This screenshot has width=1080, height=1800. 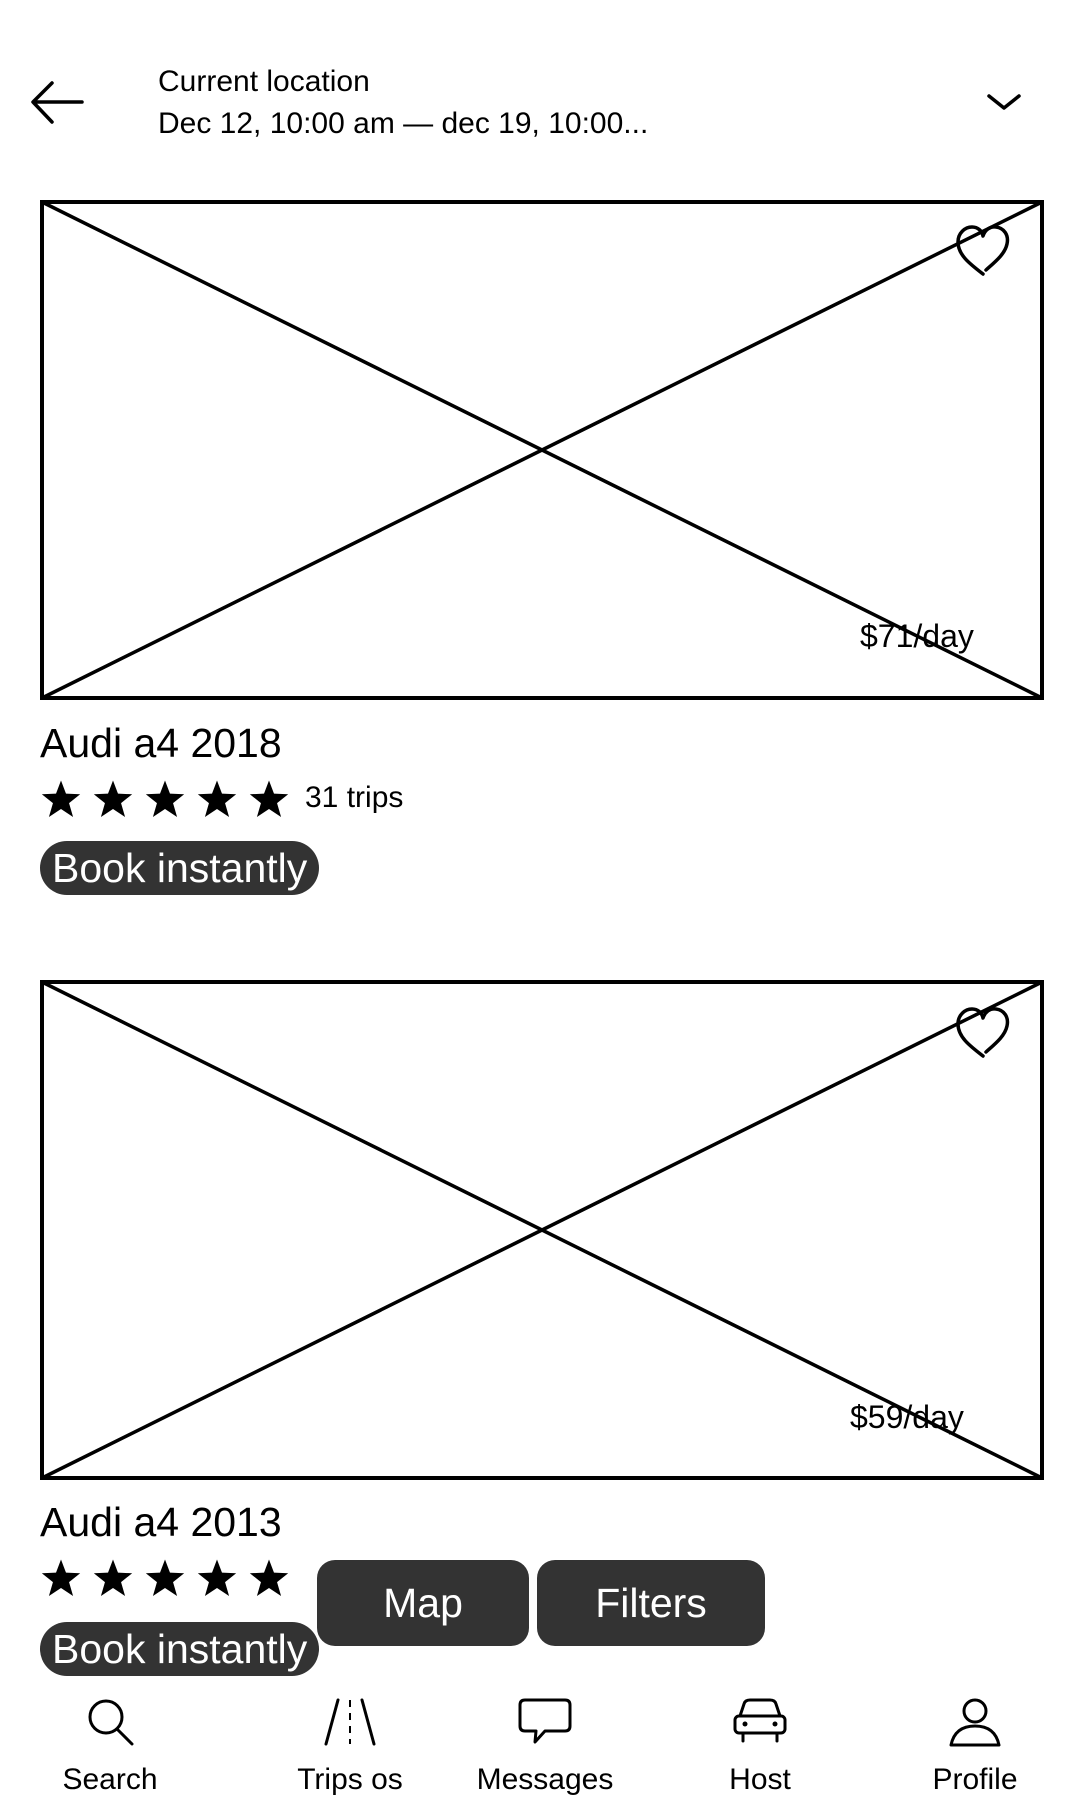 What do you see at coordinates (760, 1720) in the screenshot?
I see `car-icon` at bounding box center [760, 1720].